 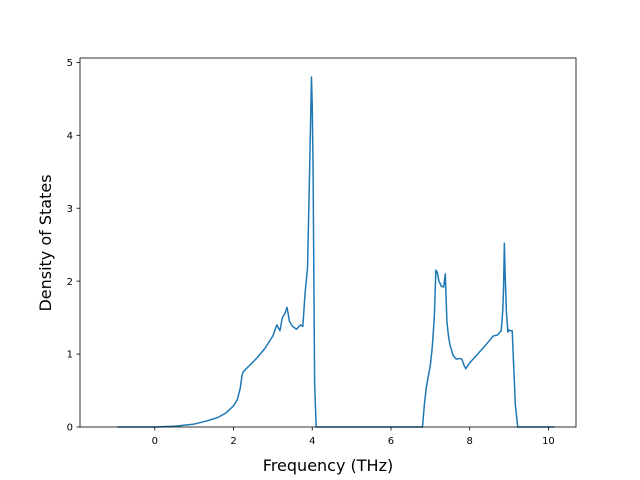 I want to click on y-axis-label: Density of States, so click(x=45, y=242).